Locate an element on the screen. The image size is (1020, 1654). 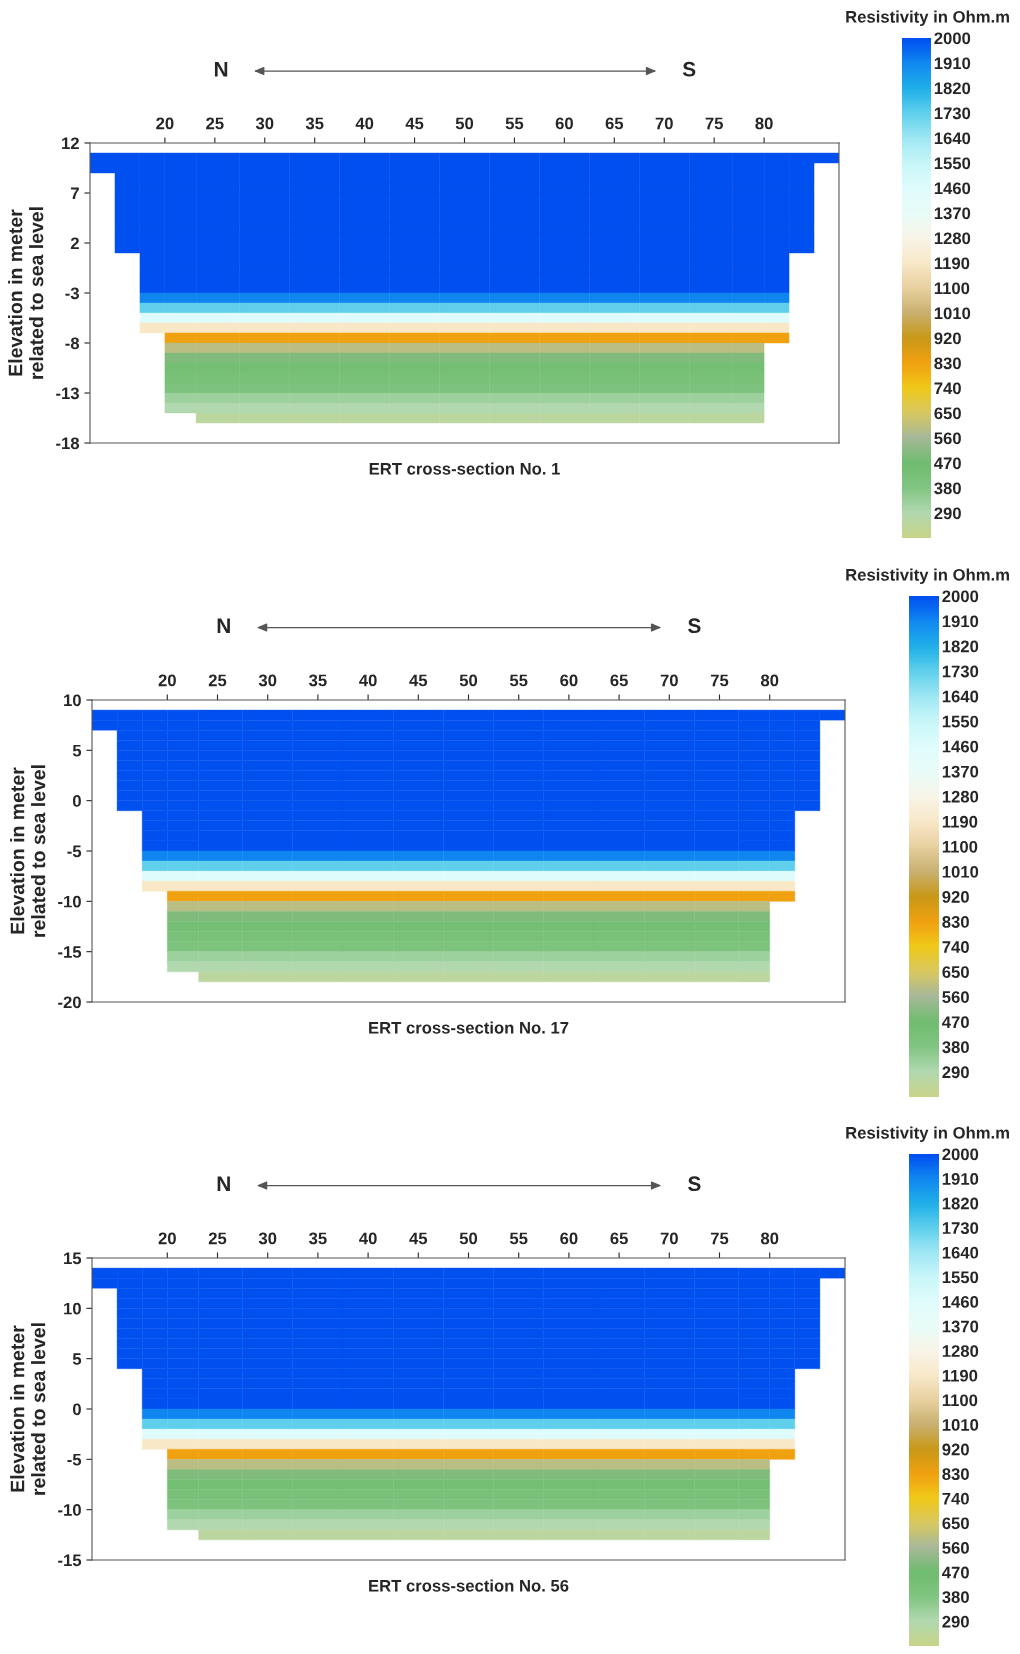
x-axis-title: ERT cross-section No. 1 is located at coordinates (464, 468).